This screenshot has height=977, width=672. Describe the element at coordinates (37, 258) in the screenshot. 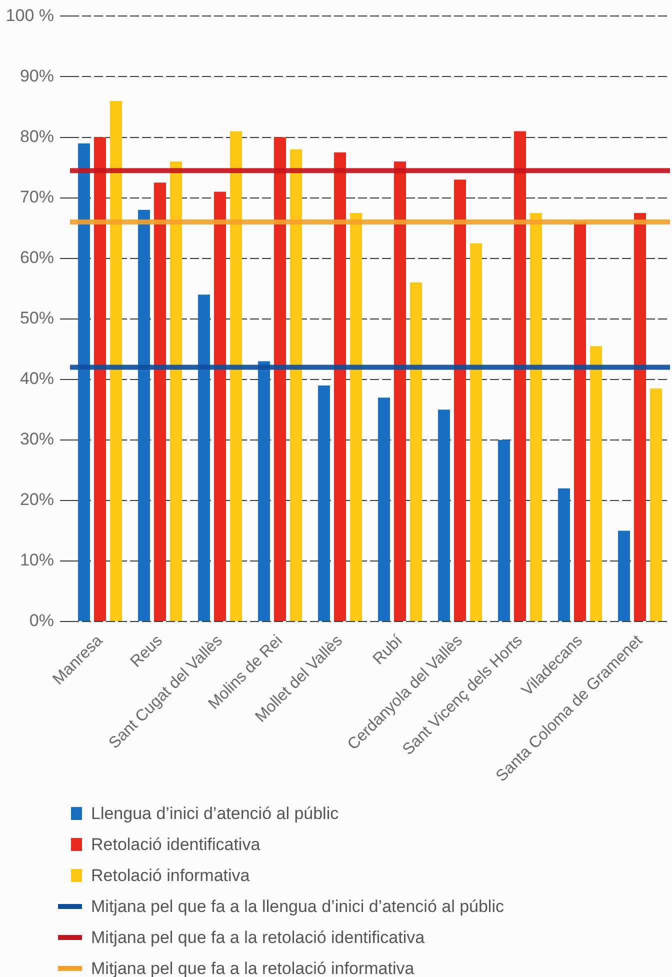

I see `y-tick-label: 60%` at that location.